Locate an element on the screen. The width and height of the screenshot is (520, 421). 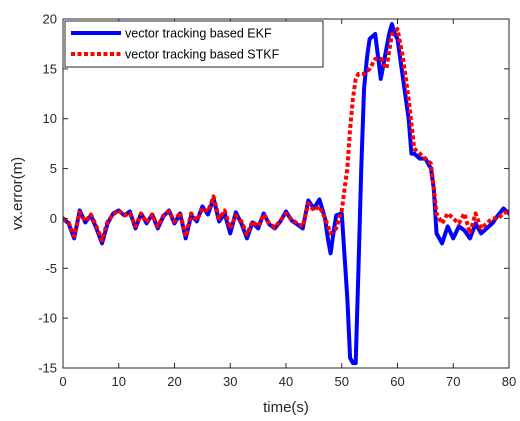
x-tick-label: 30 is located at coordinates (230, 381).